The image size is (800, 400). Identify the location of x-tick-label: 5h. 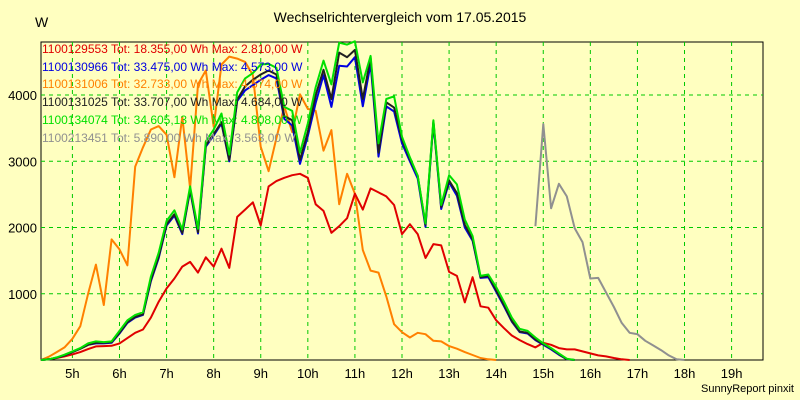
(72, 373).